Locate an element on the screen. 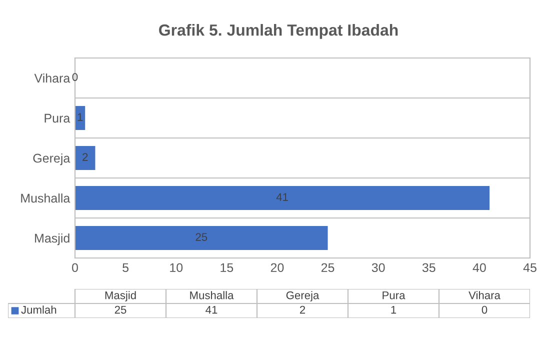 This screenshot has height=343, width=557. x-tick-label: 10 is located at coordinates (176, 267).